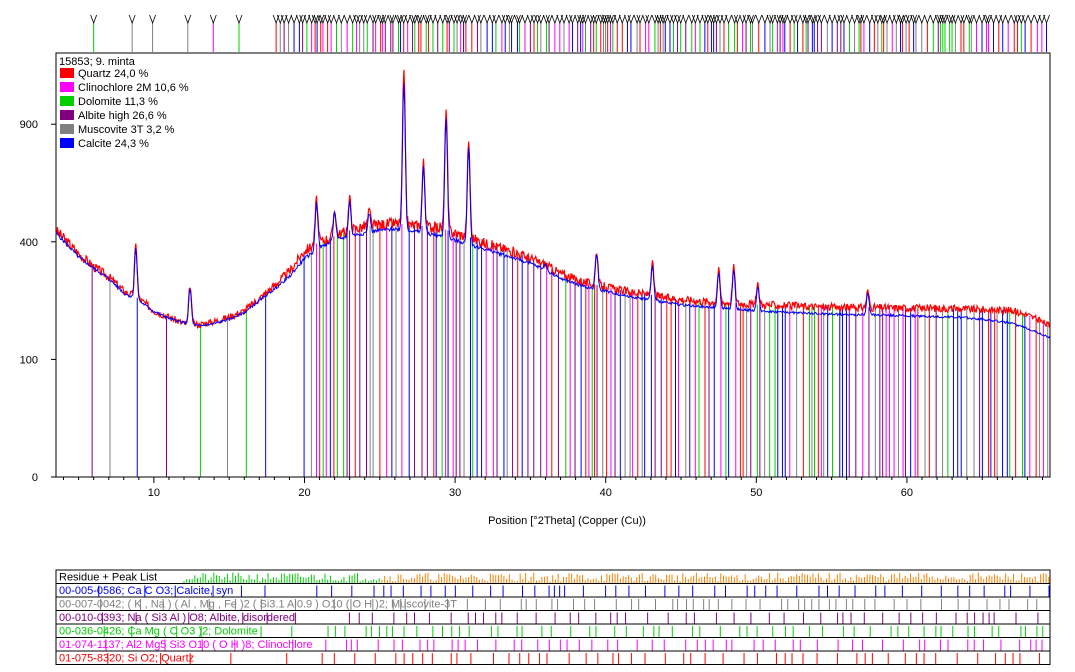  I want to click on phase-row-label: 00-005-0586; Ca C O3; Calcite, syn, so click(146, 591).